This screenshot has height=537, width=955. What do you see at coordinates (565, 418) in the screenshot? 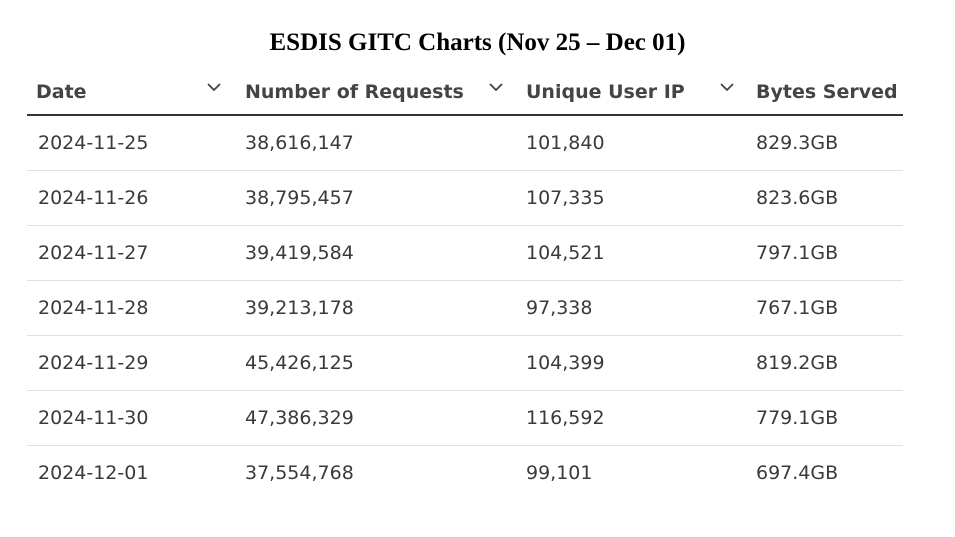
I see `cell-unique-user-ip: 116,592` at bounding box center [565, 418].